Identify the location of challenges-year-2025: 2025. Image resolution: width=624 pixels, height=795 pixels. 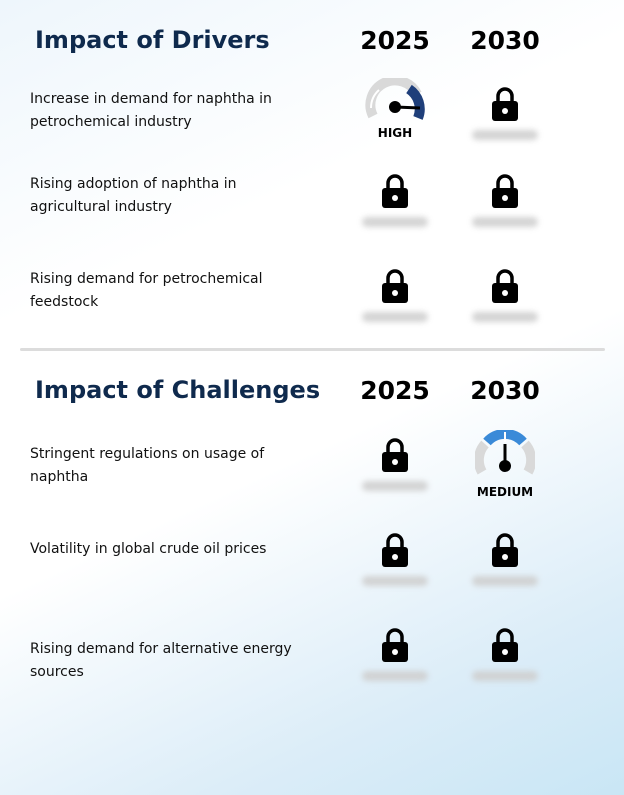
(395, 390).